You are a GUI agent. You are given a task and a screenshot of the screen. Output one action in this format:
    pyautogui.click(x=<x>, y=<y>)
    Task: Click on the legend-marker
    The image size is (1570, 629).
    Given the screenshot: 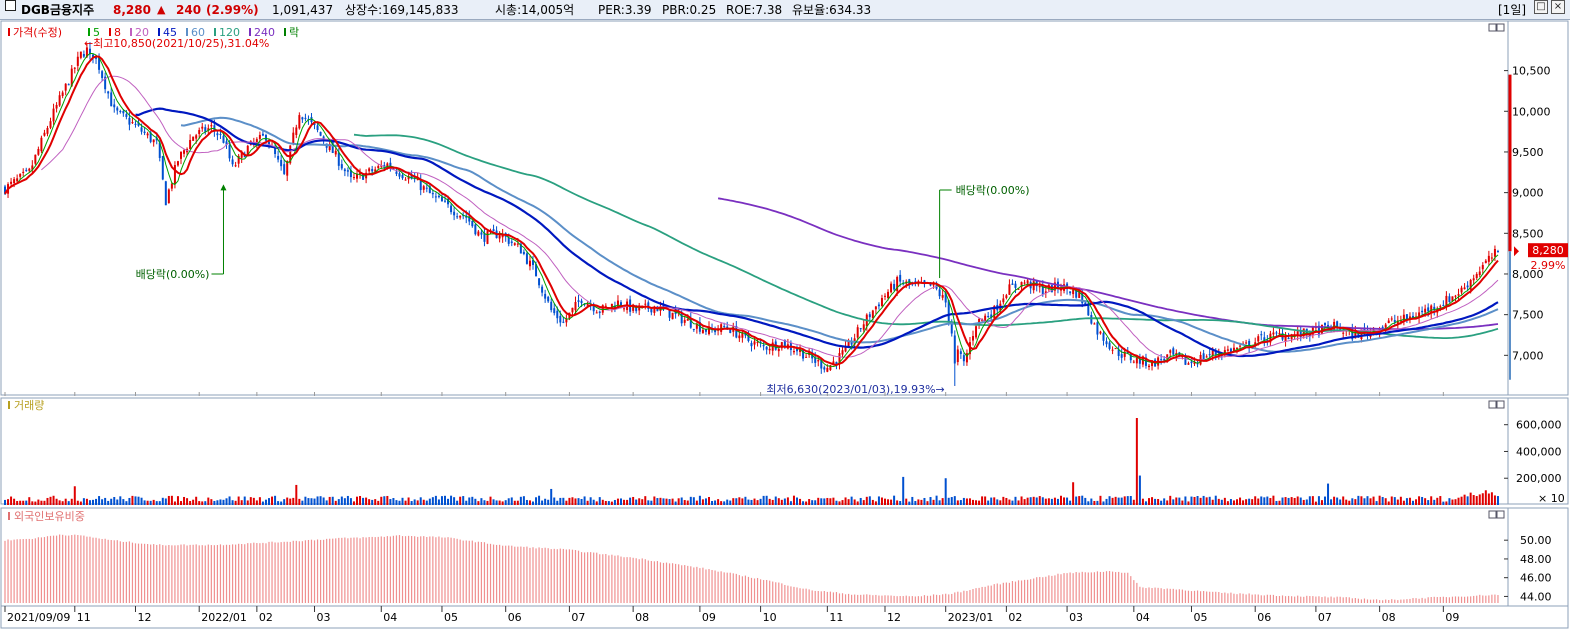 What is the action you would take?
    pyautogui.click(x=110, y=32)
    